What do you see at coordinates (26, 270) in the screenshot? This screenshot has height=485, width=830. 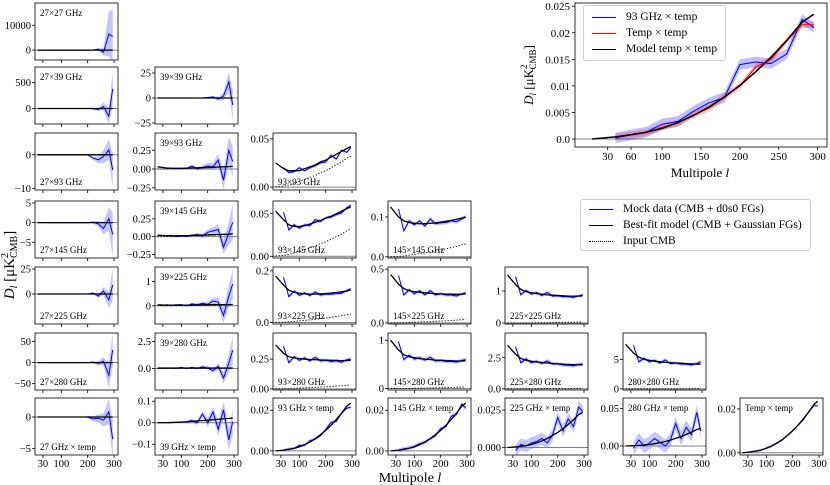 I see `y-tick-label: 25` at bounding box center [26, 270].